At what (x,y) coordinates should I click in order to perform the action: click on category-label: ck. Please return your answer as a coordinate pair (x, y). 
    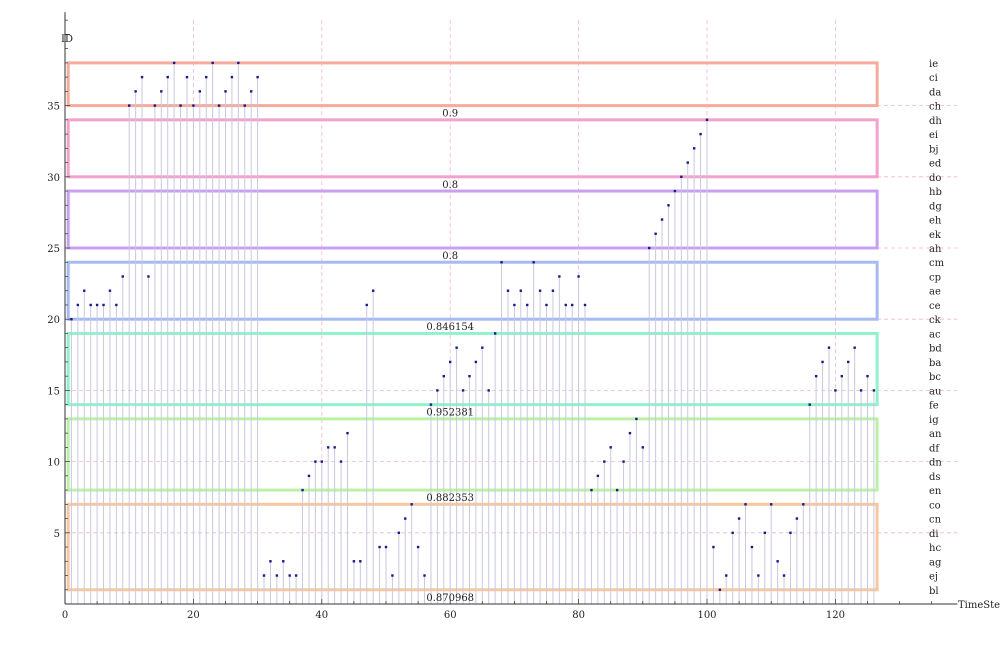
    Looking at the image, I should click on (935, 320).